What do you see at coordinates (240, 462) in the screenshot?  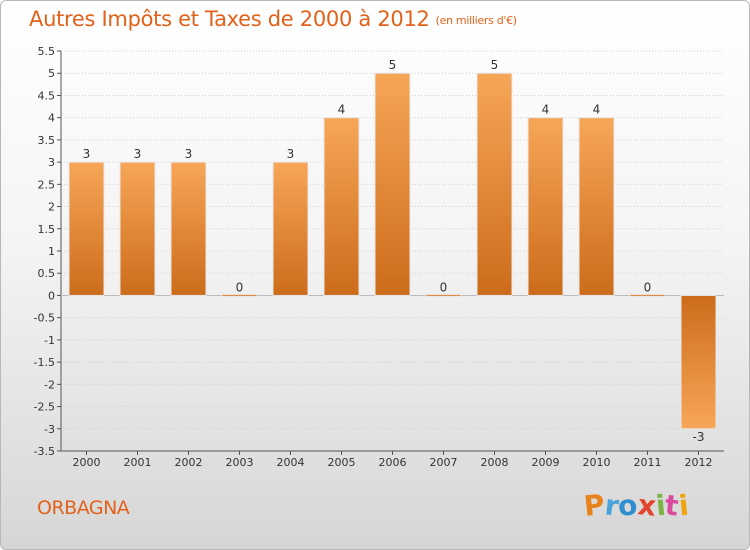 I see `x-tick-label: 2003` at bounding box center [240, 462].